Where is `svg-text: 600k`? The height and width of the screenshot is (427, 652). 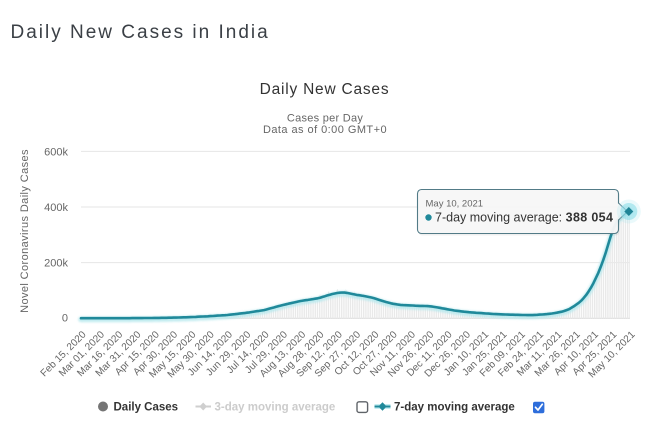
svg-text: 600k is located at coordinates (56, 152).